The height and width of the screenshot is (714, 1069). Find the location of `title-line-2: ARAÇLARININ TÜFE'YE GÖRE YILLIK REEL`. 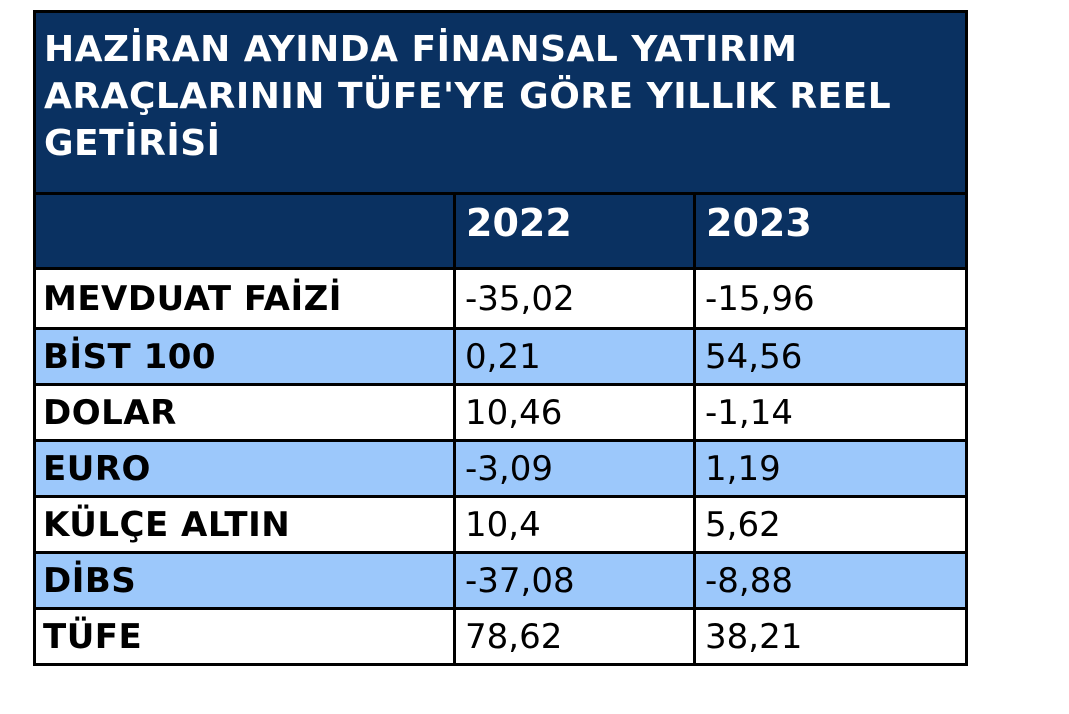

title-line-2: ARAÇLARININ TÜFE'YE GÖRE YILLIK REEL is located at coordinates (468, 96).